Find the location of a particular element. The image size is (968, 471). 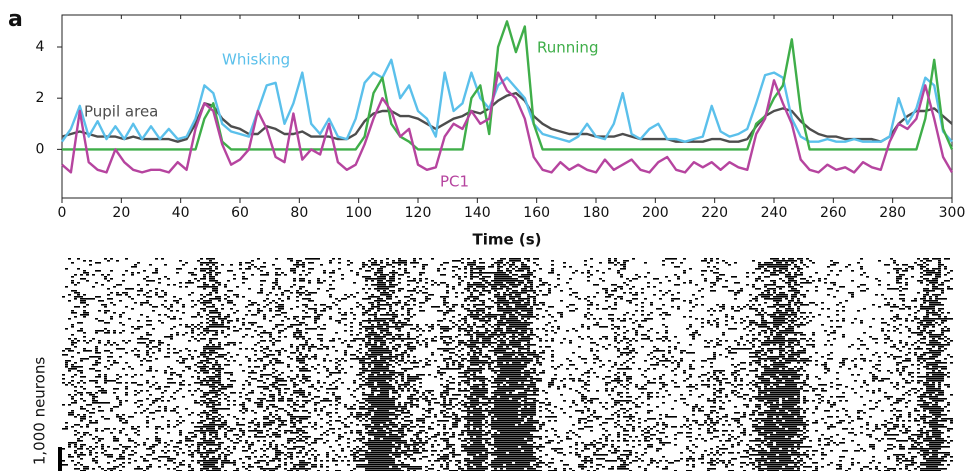

x-tick-label: 260 is located at coordinates (833, 213).